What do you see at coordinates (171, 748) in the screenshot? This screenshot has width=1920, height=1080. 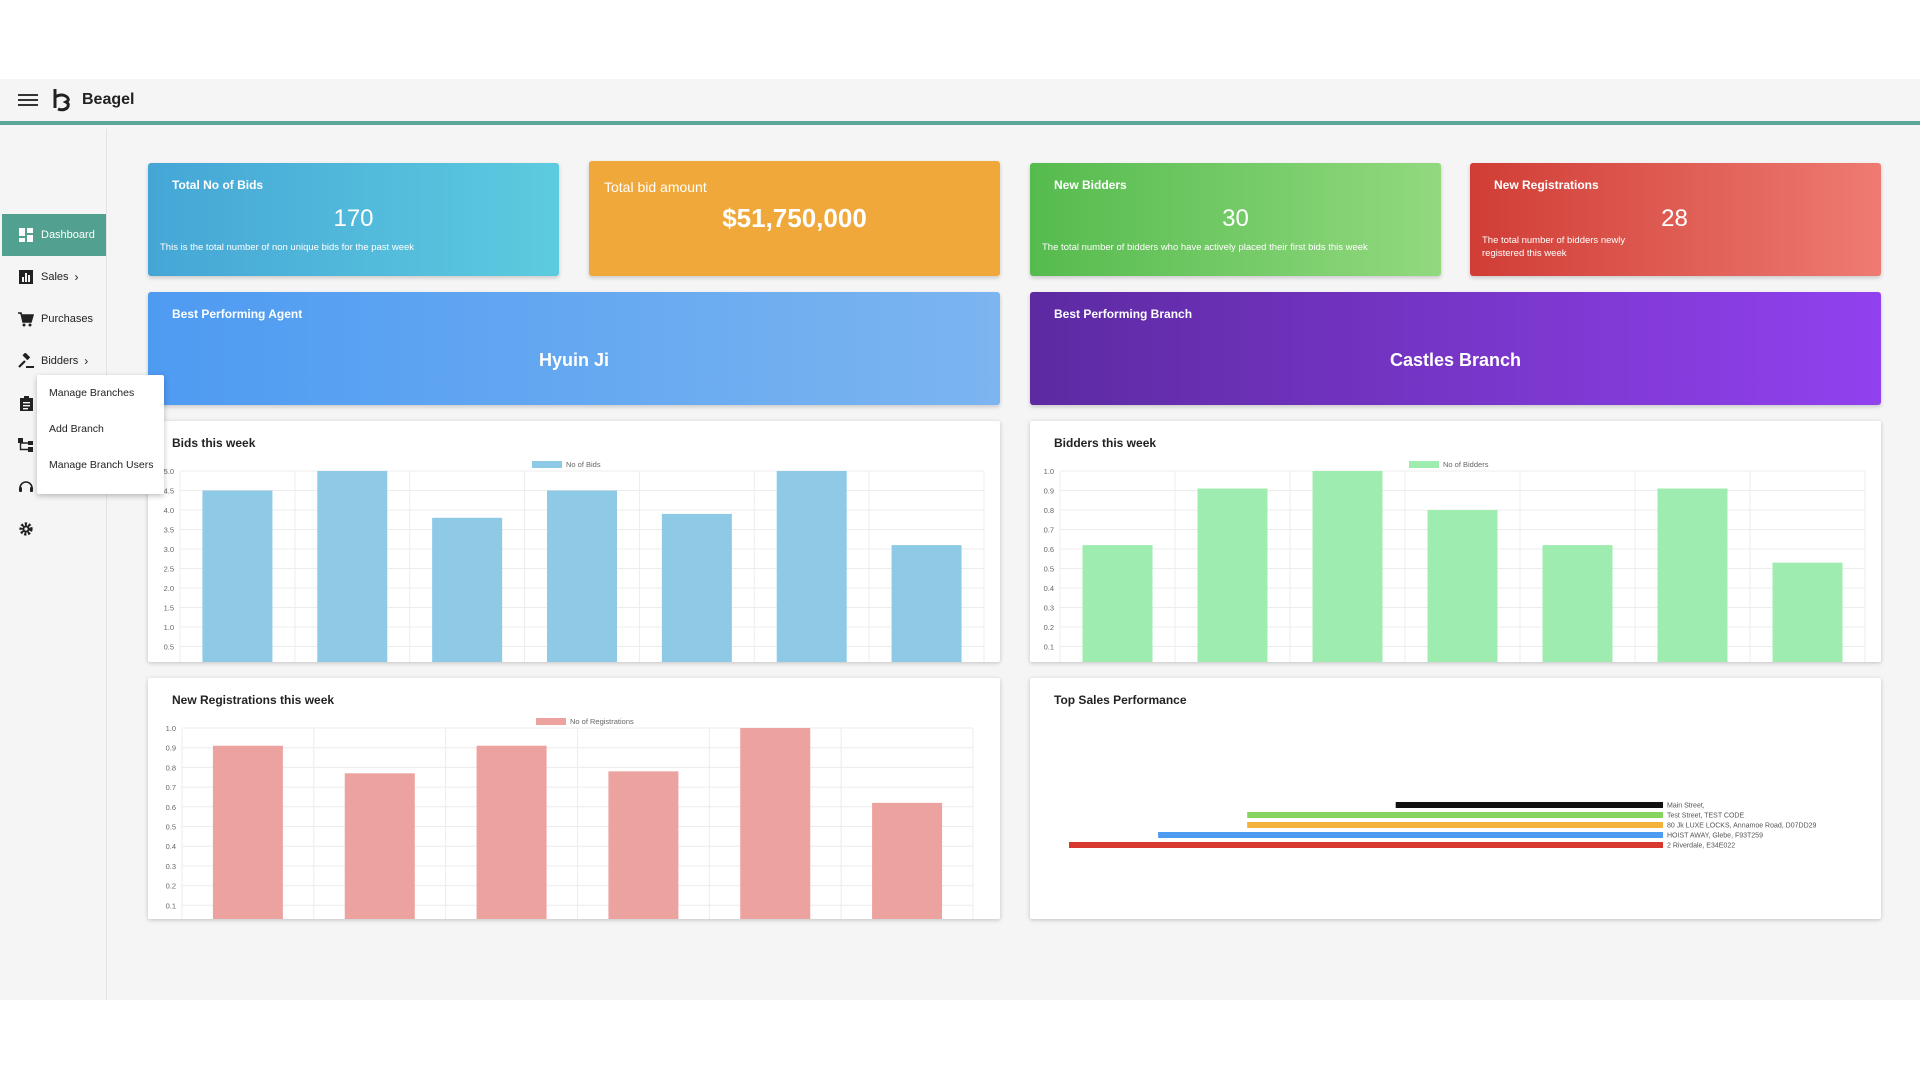 I see `y-tick-label: 0.9` at bounding box center [171, 748].